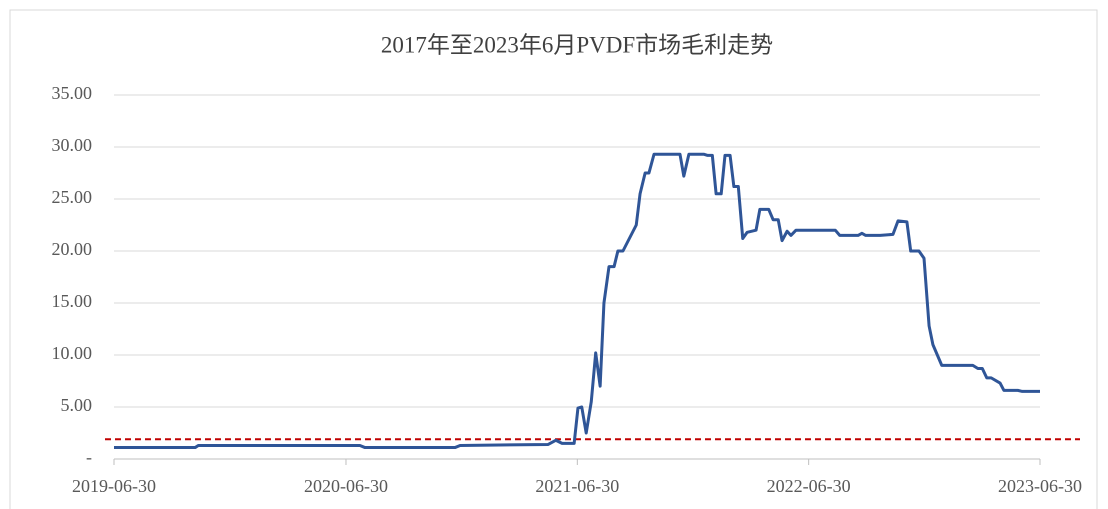  I want to click on y-tick-label: 15.00, so click(72, 301).